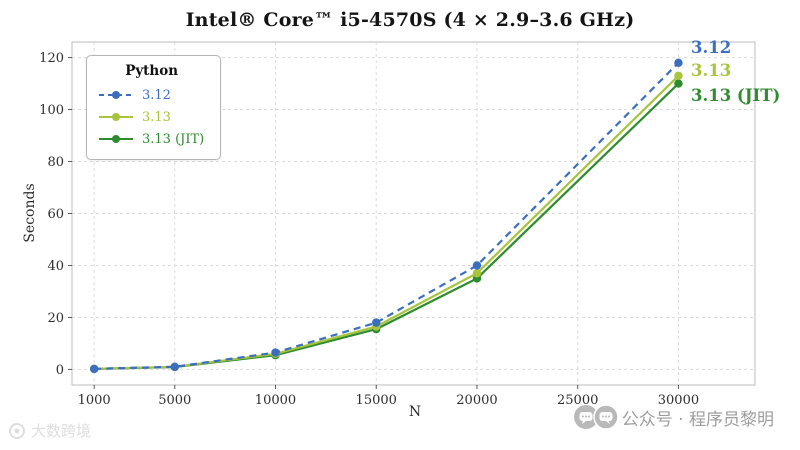 The width and height of the screenshot is (800, 450). I want to click on x-tick-label: 20000, so click(476, 400).